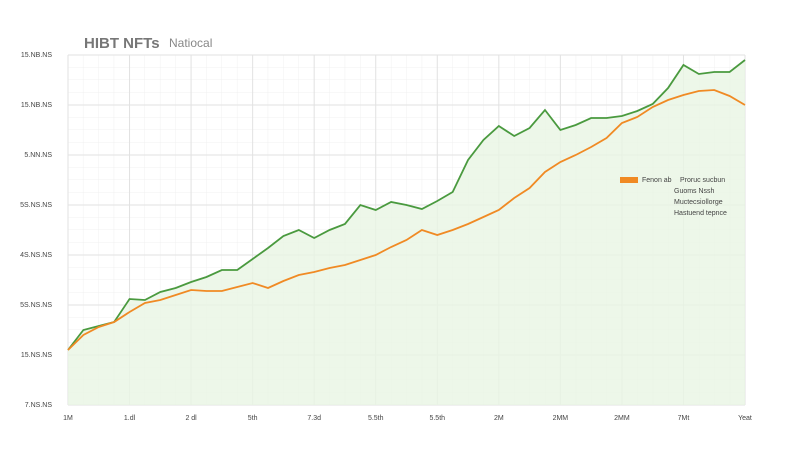 The image size is (800, 450). Describe the element at coordinates (684, 418) in the screenshot. I see `x-tick-label: 7Mt` at that location.